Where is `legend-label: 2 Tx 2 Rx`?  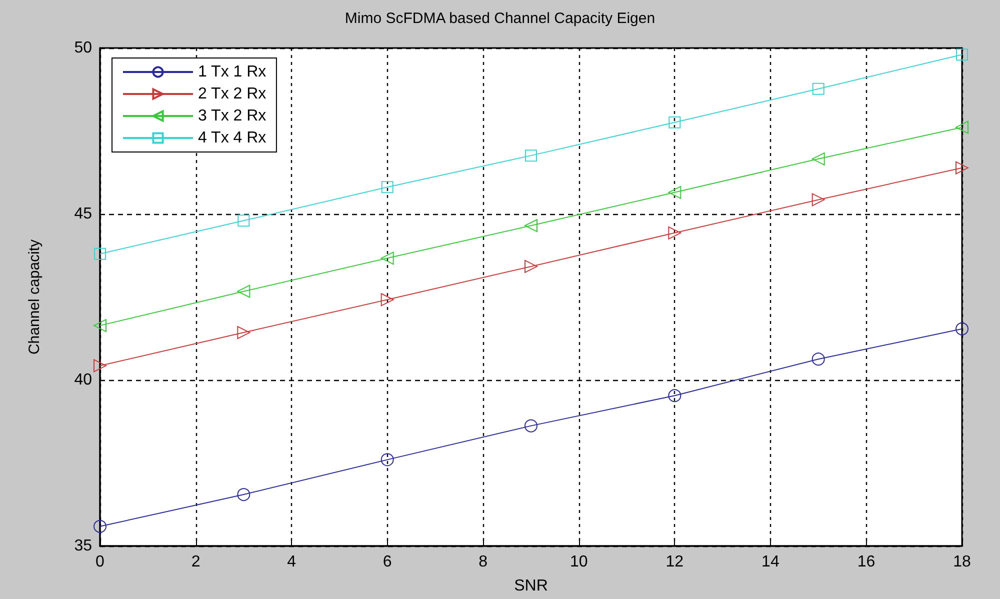
legend-label: 2 Tx 2 Rx is located at coordinates (232, 94).